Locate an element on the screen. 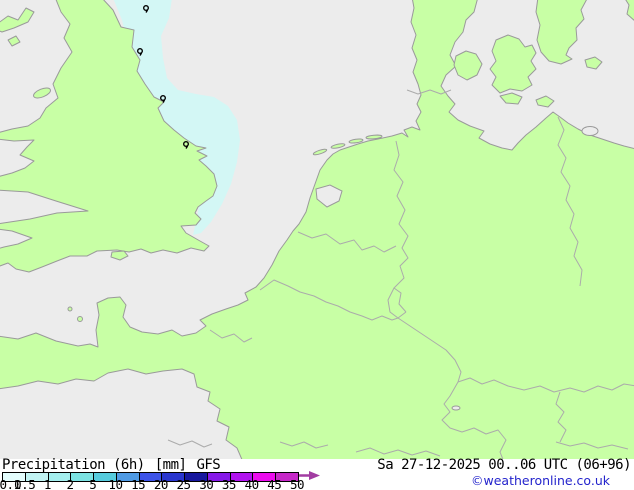 This screenshot has width=634, height=490. legend-color-bar is located at coordinates (150, 477).